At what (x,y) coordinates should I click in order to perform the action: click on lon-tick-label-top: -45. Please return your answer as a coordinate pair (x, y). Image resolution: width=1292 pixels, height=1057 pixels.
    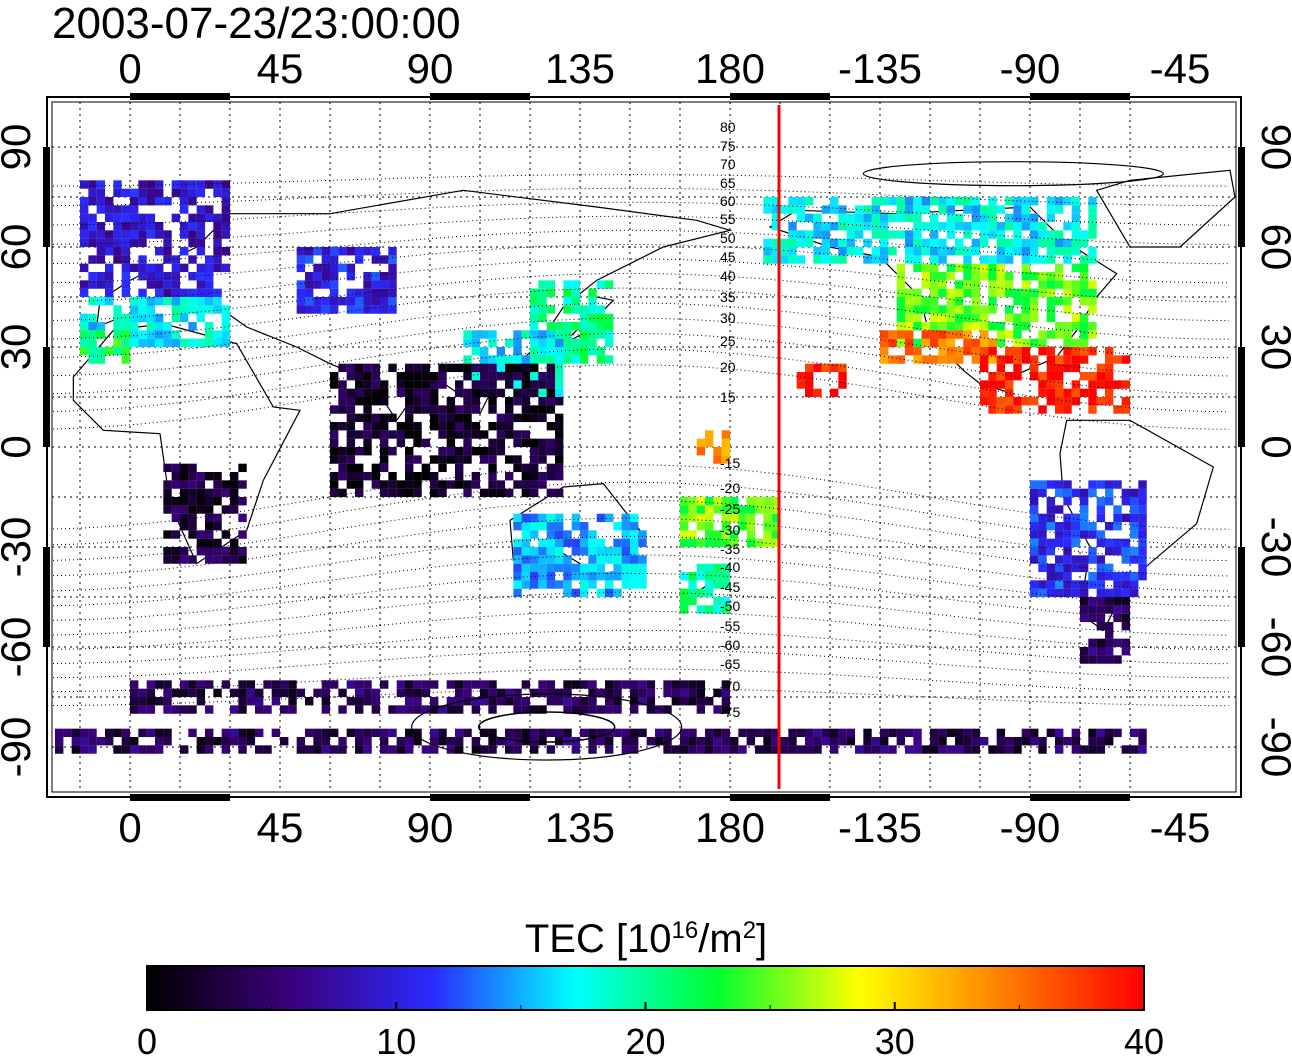
    Looking at the image, I should click on (1180, 68).